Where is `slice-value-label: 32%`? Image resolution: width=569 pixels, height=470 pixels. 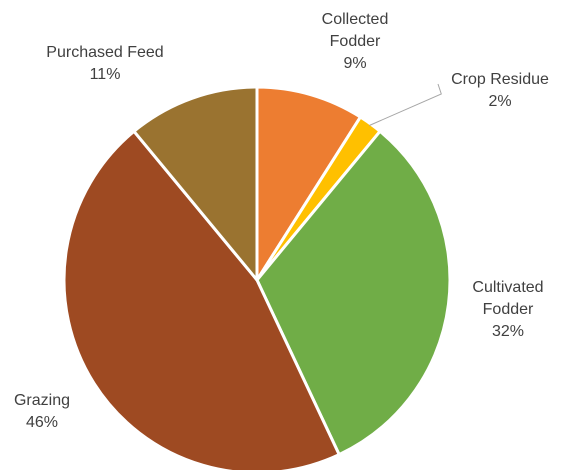
slice-value-label: 32% is located at coordinates (508, 331).